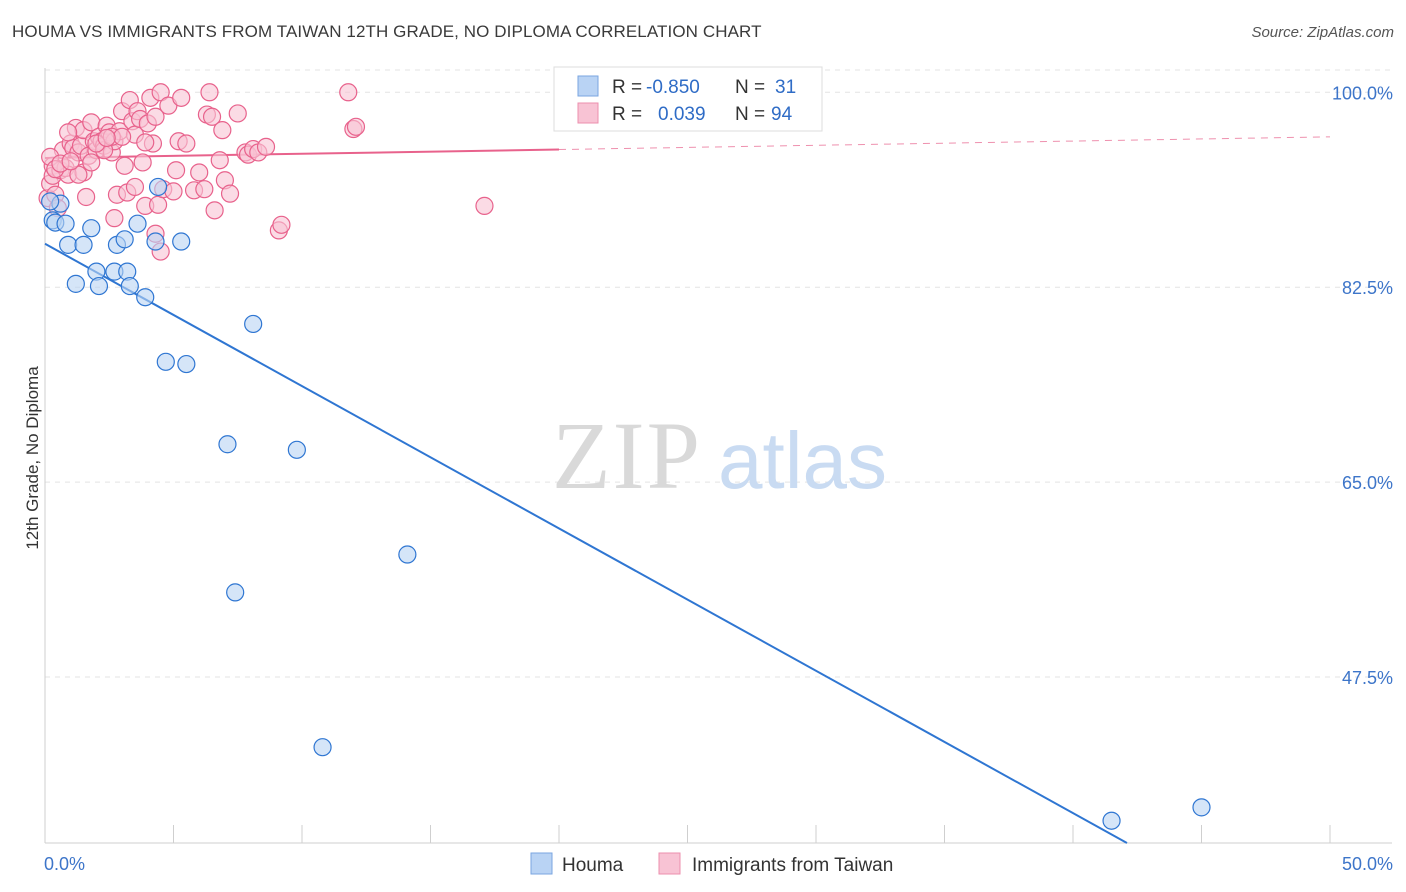  Describe the element at coordinates (688, 99) in the screenshot. I see `stats-box: R = -0.850 N = 31 R = 0.039 N = 94` at that location.